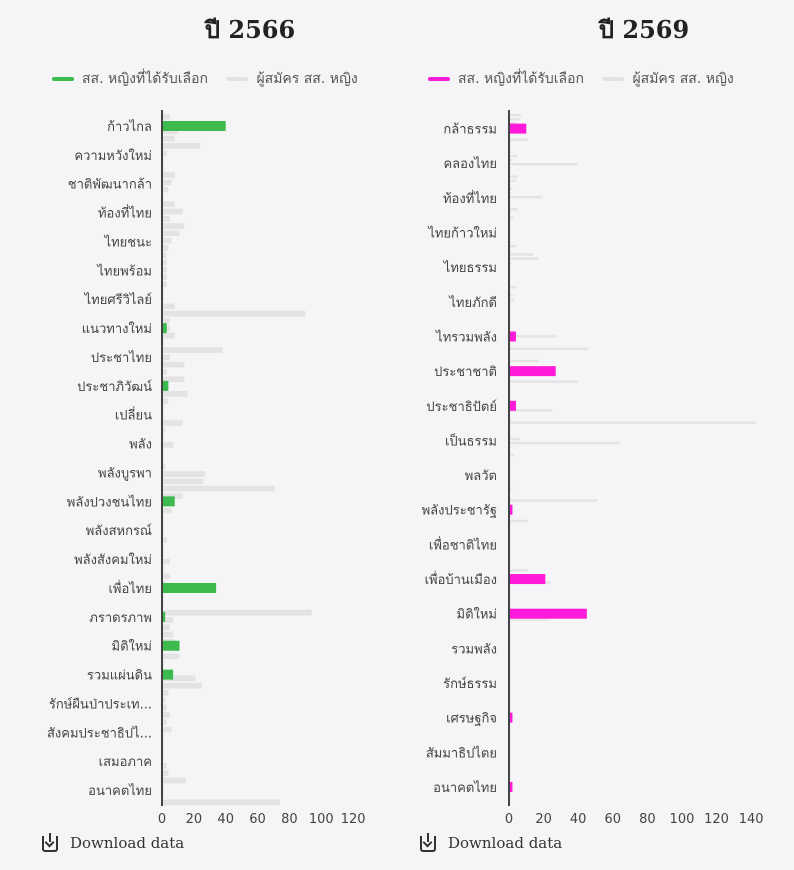 Image resolution: width=794 pixels, height=870 pixels. Describe the element at coordinates (120, 618) in the screenshot. I see `category-label: ภราดรภาพ` at that location.